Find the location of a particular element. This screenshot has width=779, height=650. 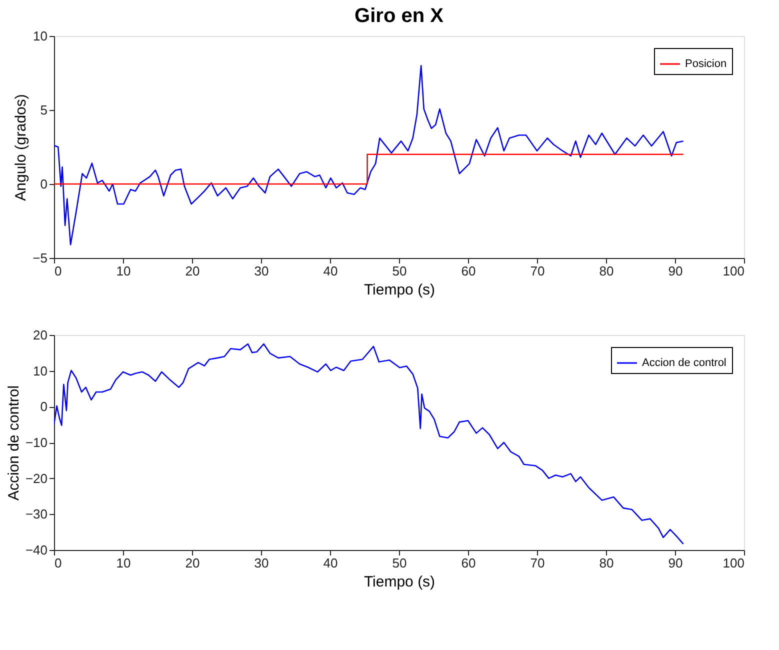

chart-title: Giro en X is located at coordinates (399, 16).